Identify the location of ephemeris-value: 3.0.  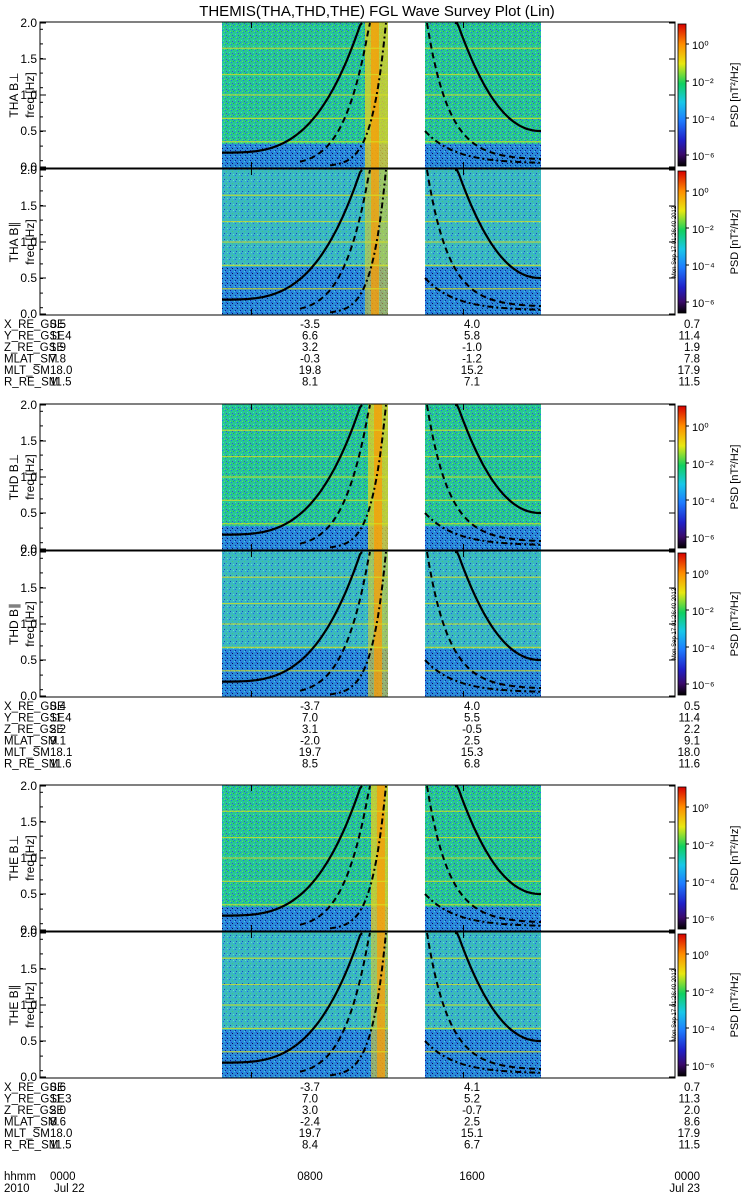
(310, 1111).